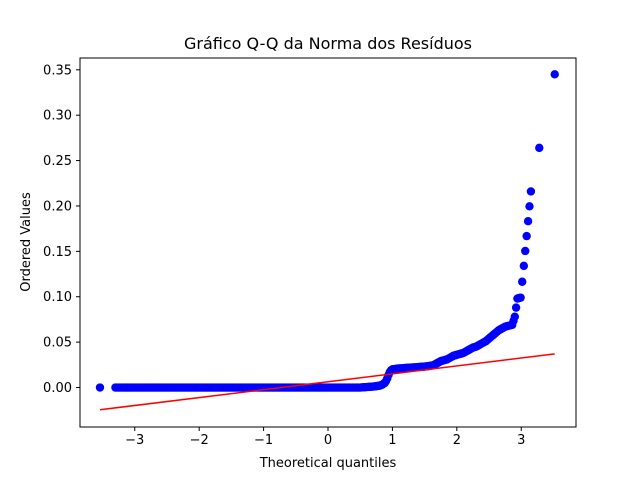 This screenshot has width=640, height=480. Describe the element at coordinates (57, 70) in the screenshot. I see `y-tick-label: 0.35` at that location.